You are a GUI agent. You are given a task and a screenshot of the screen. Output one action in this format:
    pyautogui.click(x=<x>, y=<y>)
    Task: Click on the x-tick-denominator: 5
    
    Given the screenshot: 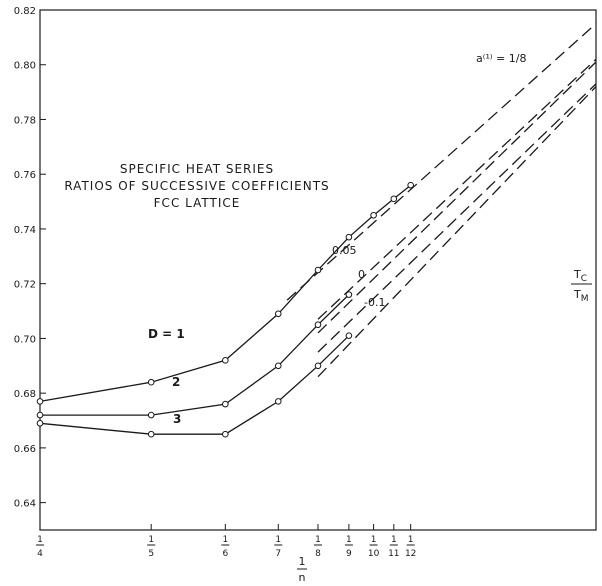 What is the action you would take?
    pyautogui.click(x=151, y=554)
    